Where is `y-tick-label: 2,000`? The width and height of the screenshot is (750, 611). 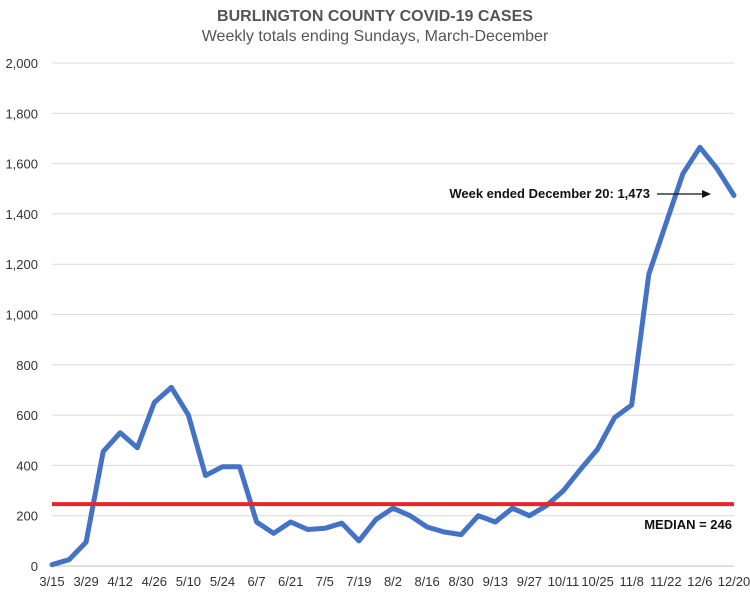
y-tick-label: 2,000 is located at coordinates (21, 63).